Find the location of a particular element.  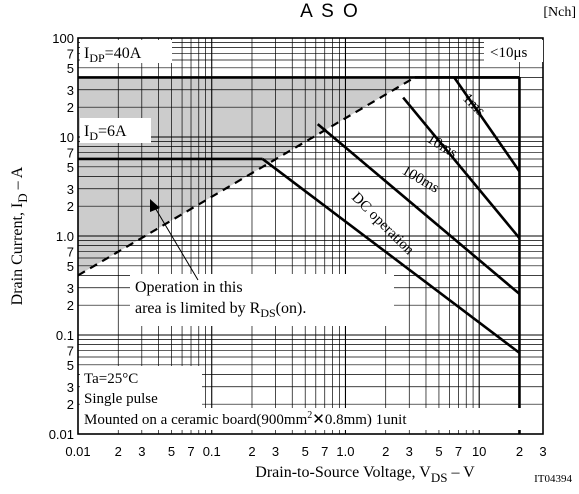

series-line-1ms is located at coordinates (487, 124).